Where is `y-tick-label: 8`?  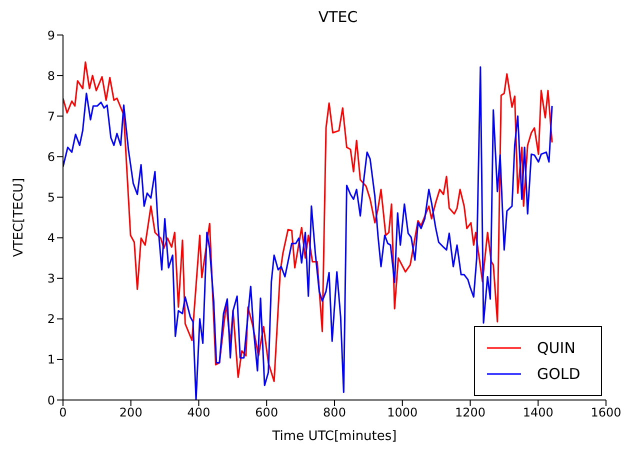 y-tick-label: 8 is located at coordinates (51, 75).